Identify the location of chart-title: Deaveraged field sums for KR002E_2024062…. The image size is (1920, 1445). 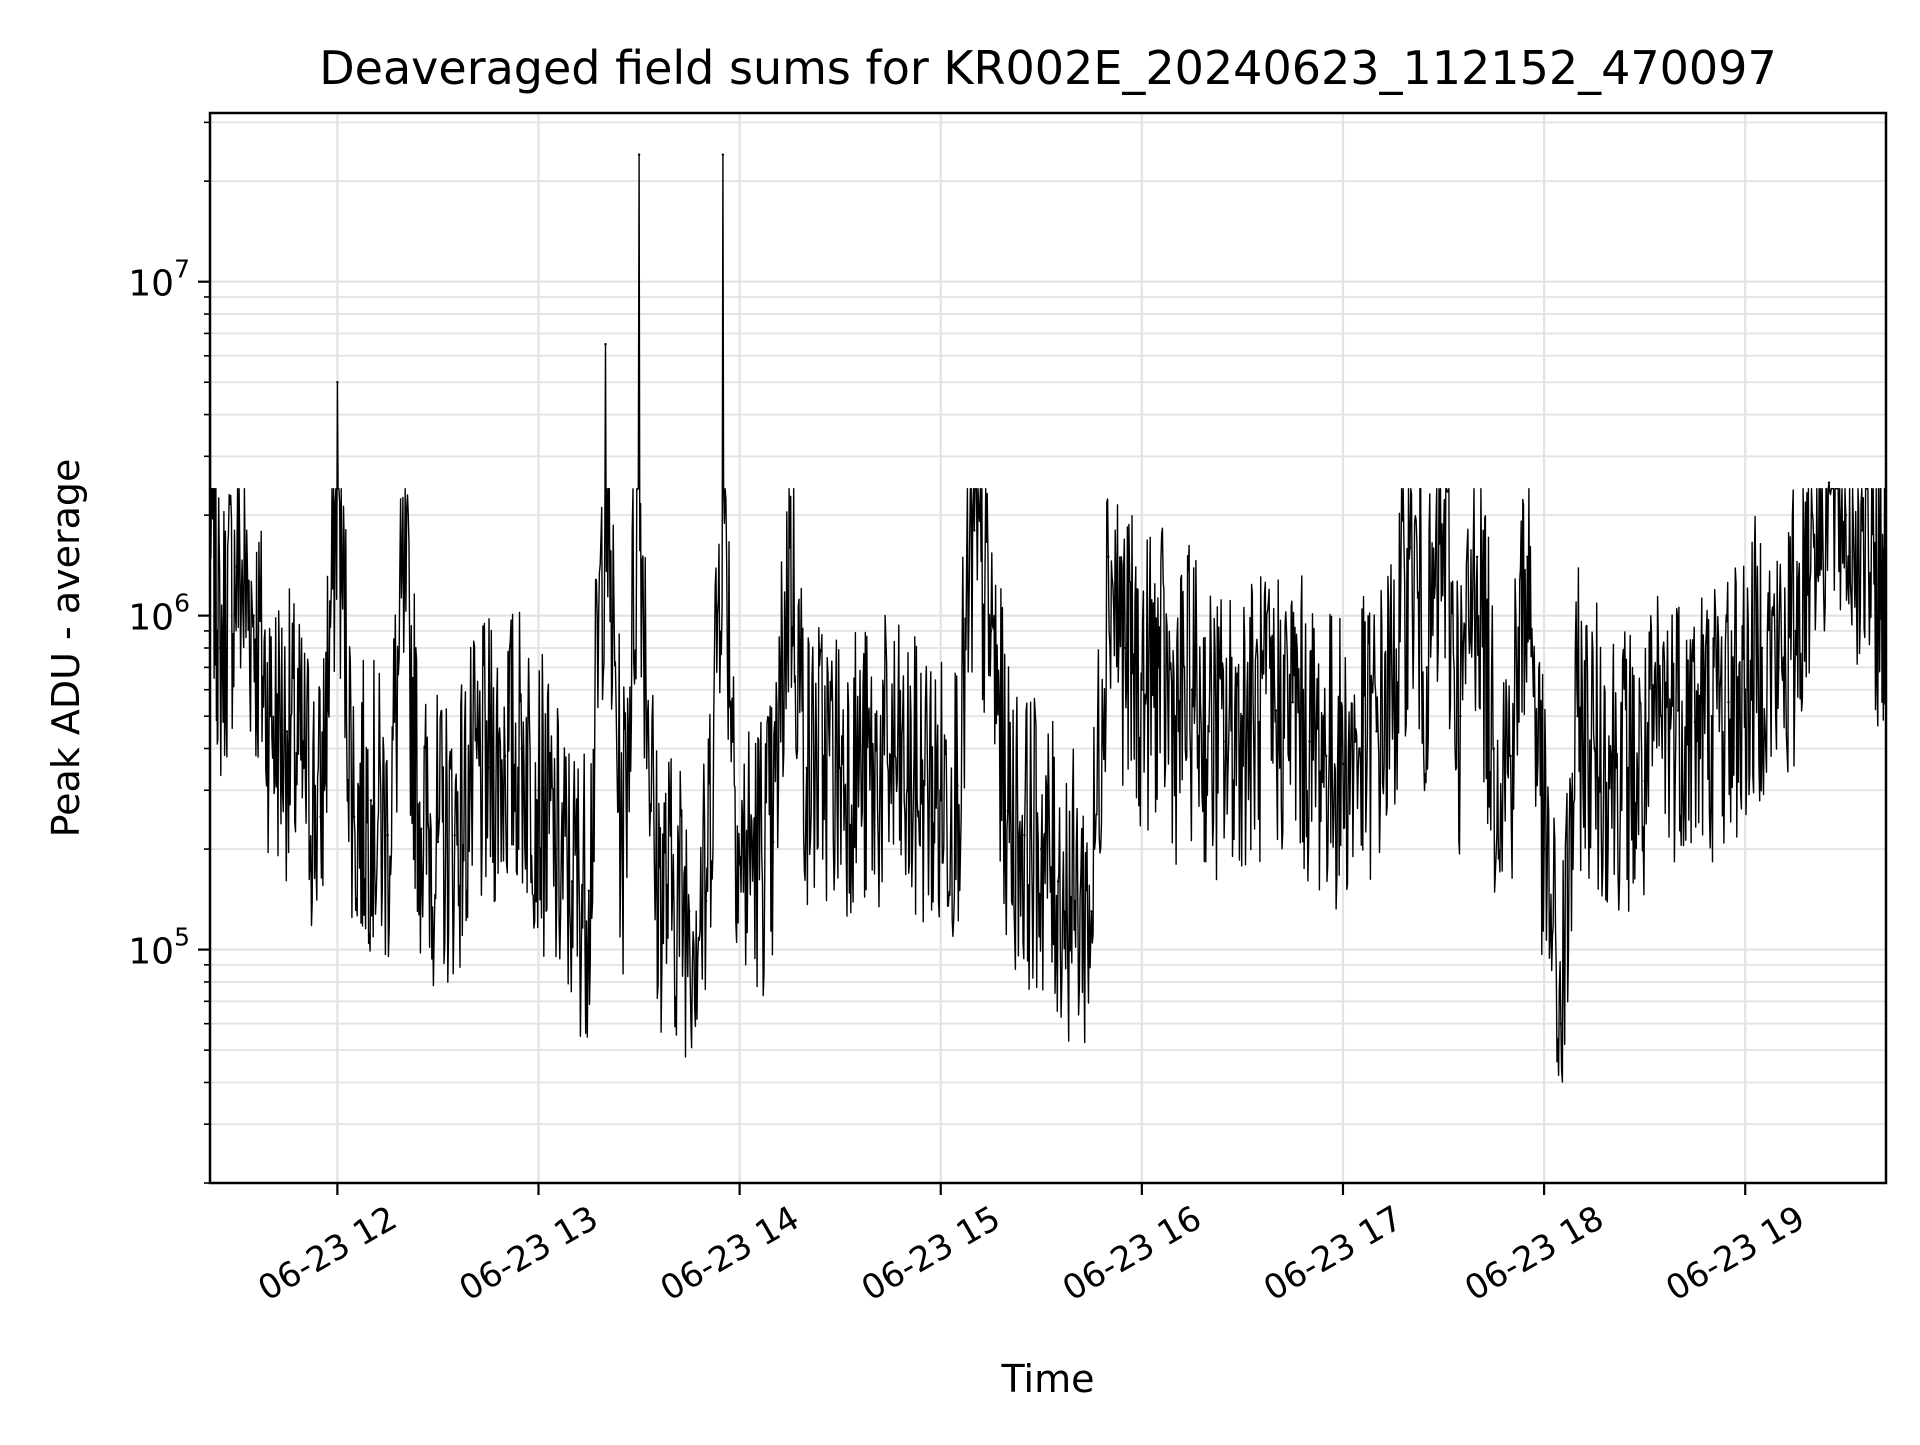
(1047, 68).